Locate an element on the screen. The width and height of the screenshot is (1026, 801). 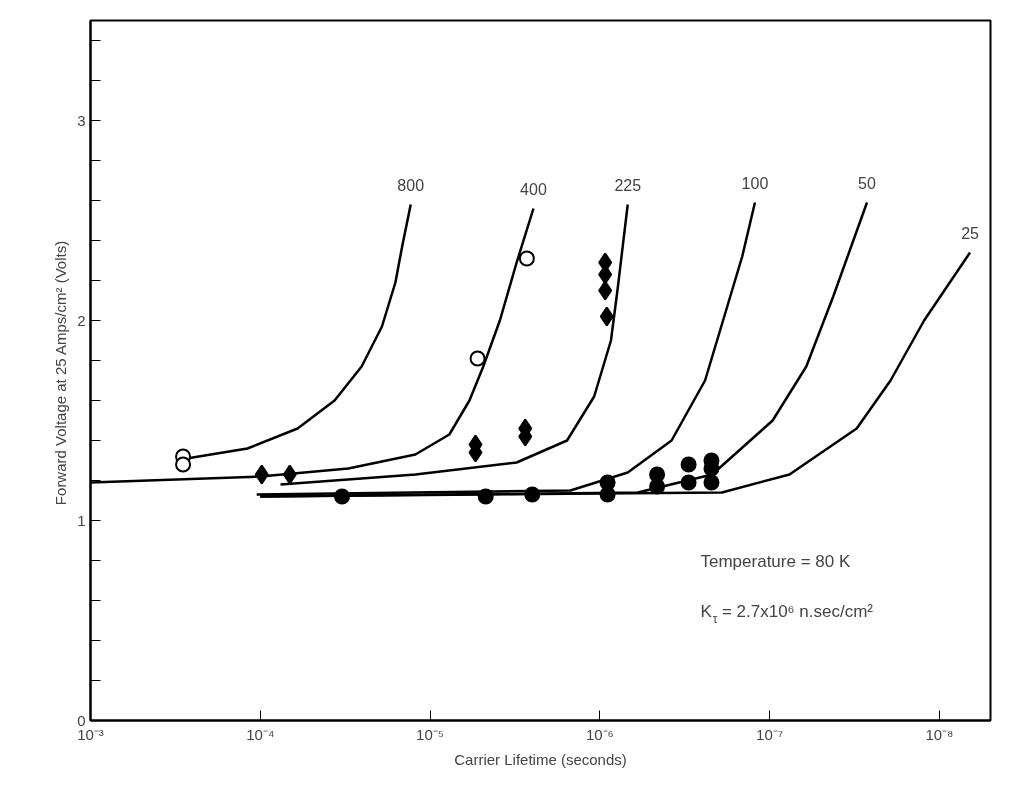
series-label: 225 is located at coordinates (628, 185).